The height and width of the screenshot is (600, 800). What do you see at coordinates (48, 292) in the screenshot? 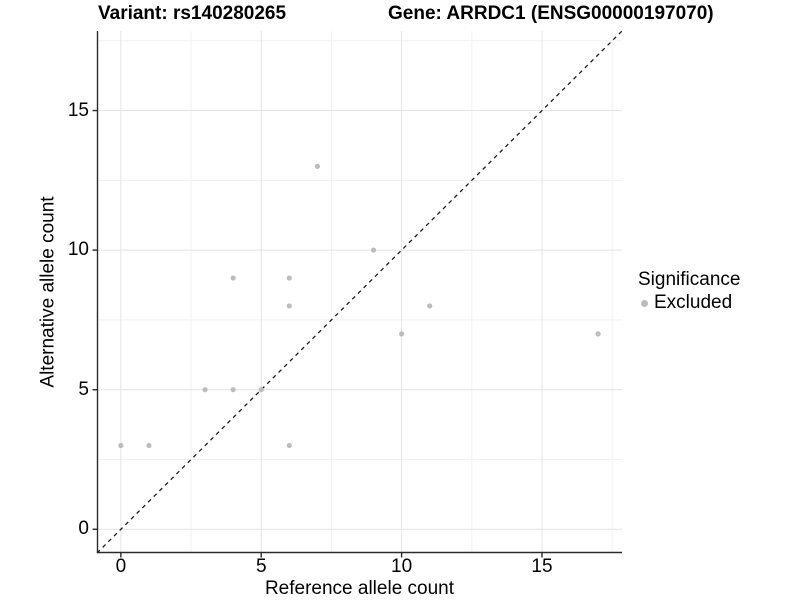
I see `y-axis-title: Alternative allele count` at bounding box center [48, 292].